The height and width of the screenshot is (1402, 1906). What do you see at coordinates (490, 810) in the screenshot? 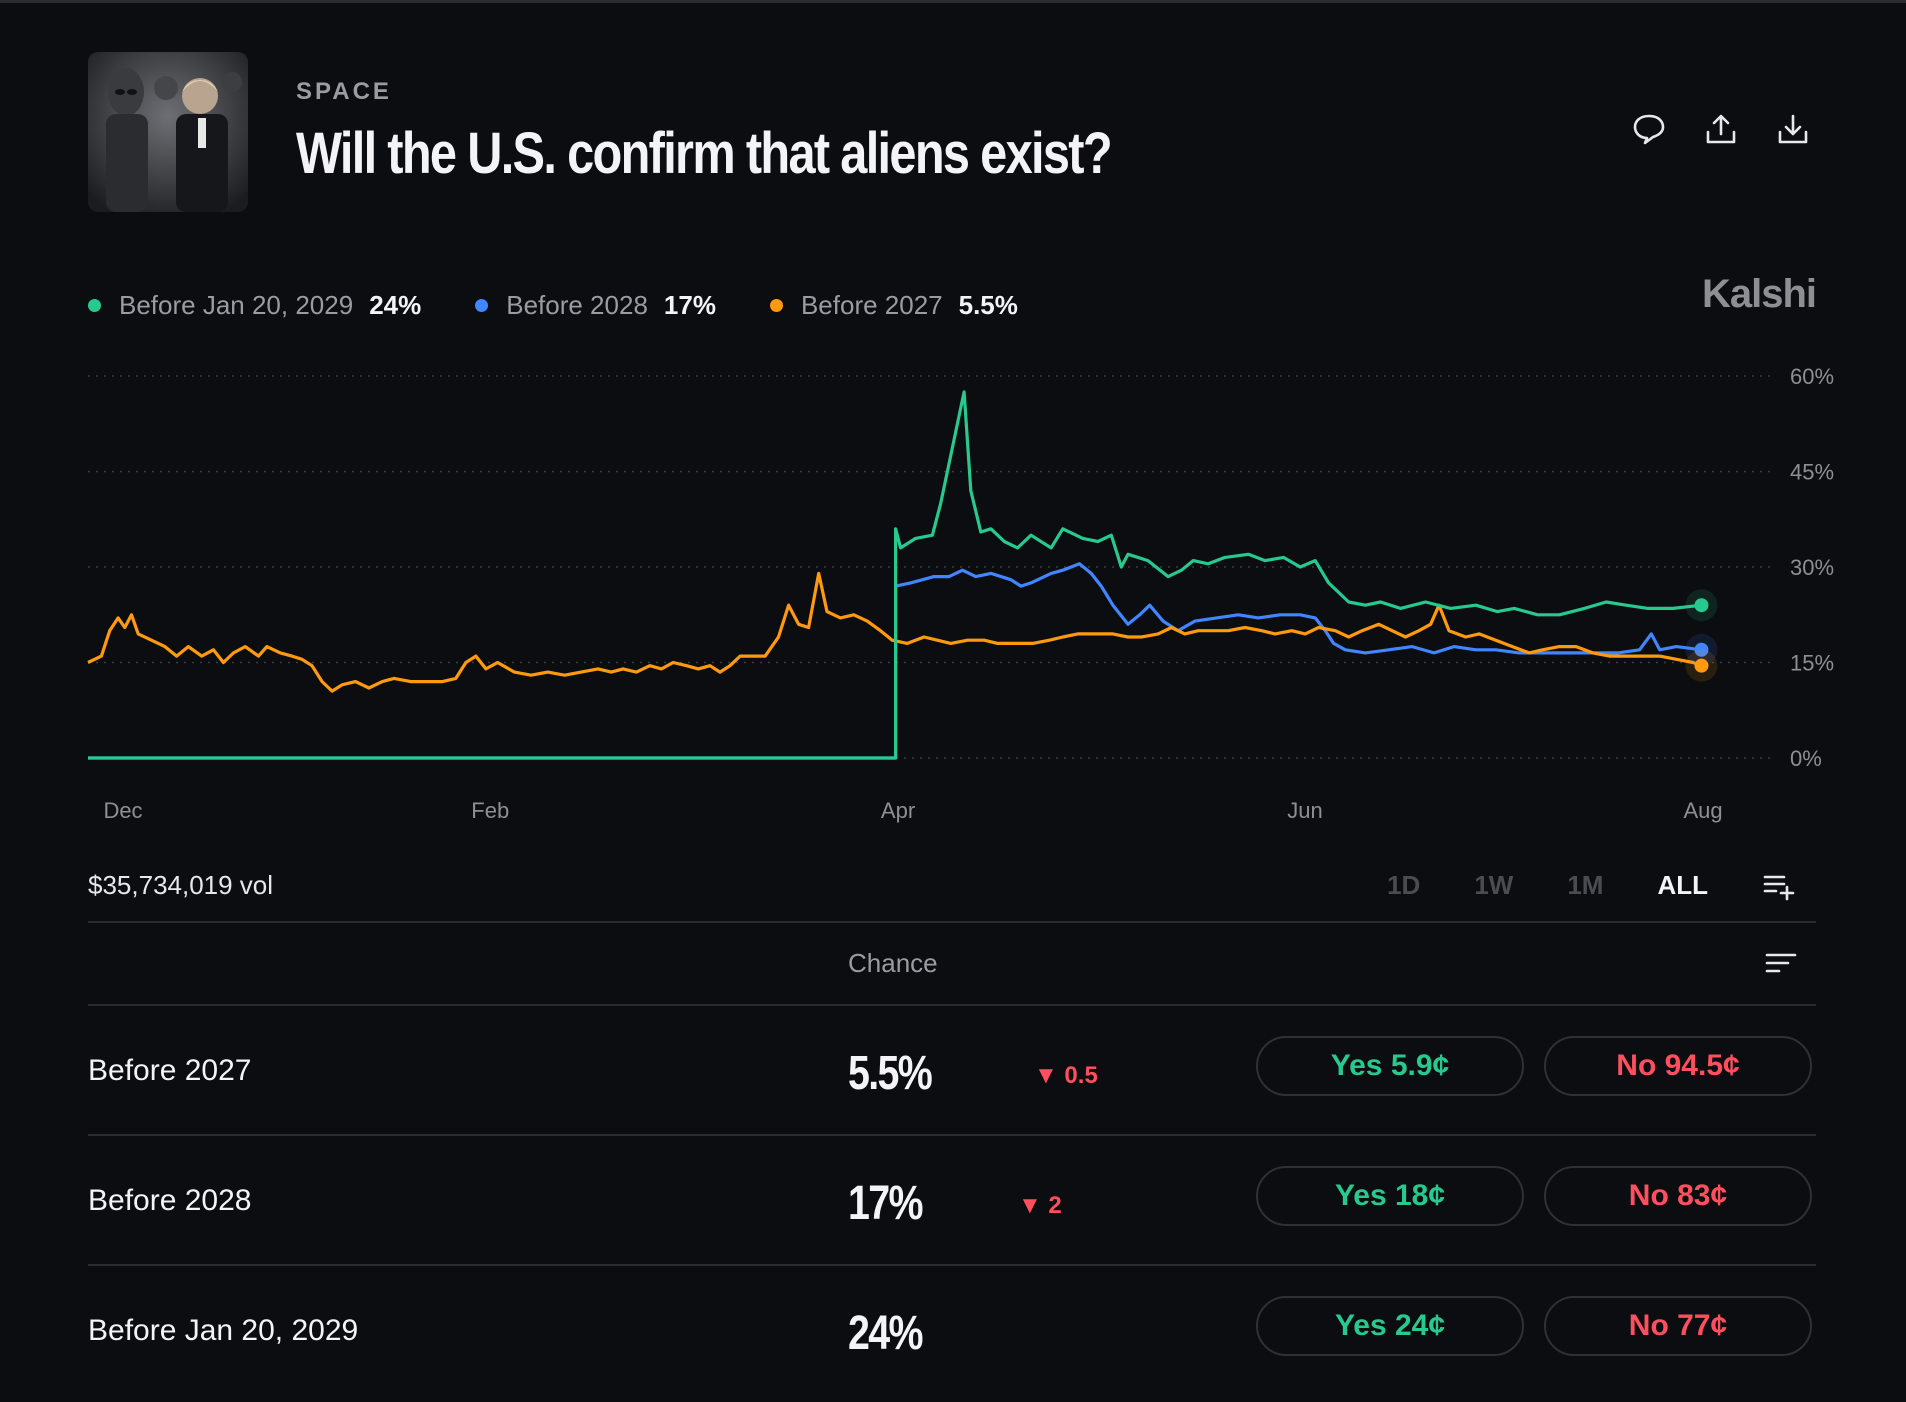
I see `x-tick-label: Feb` at bounding box center [490, 810].